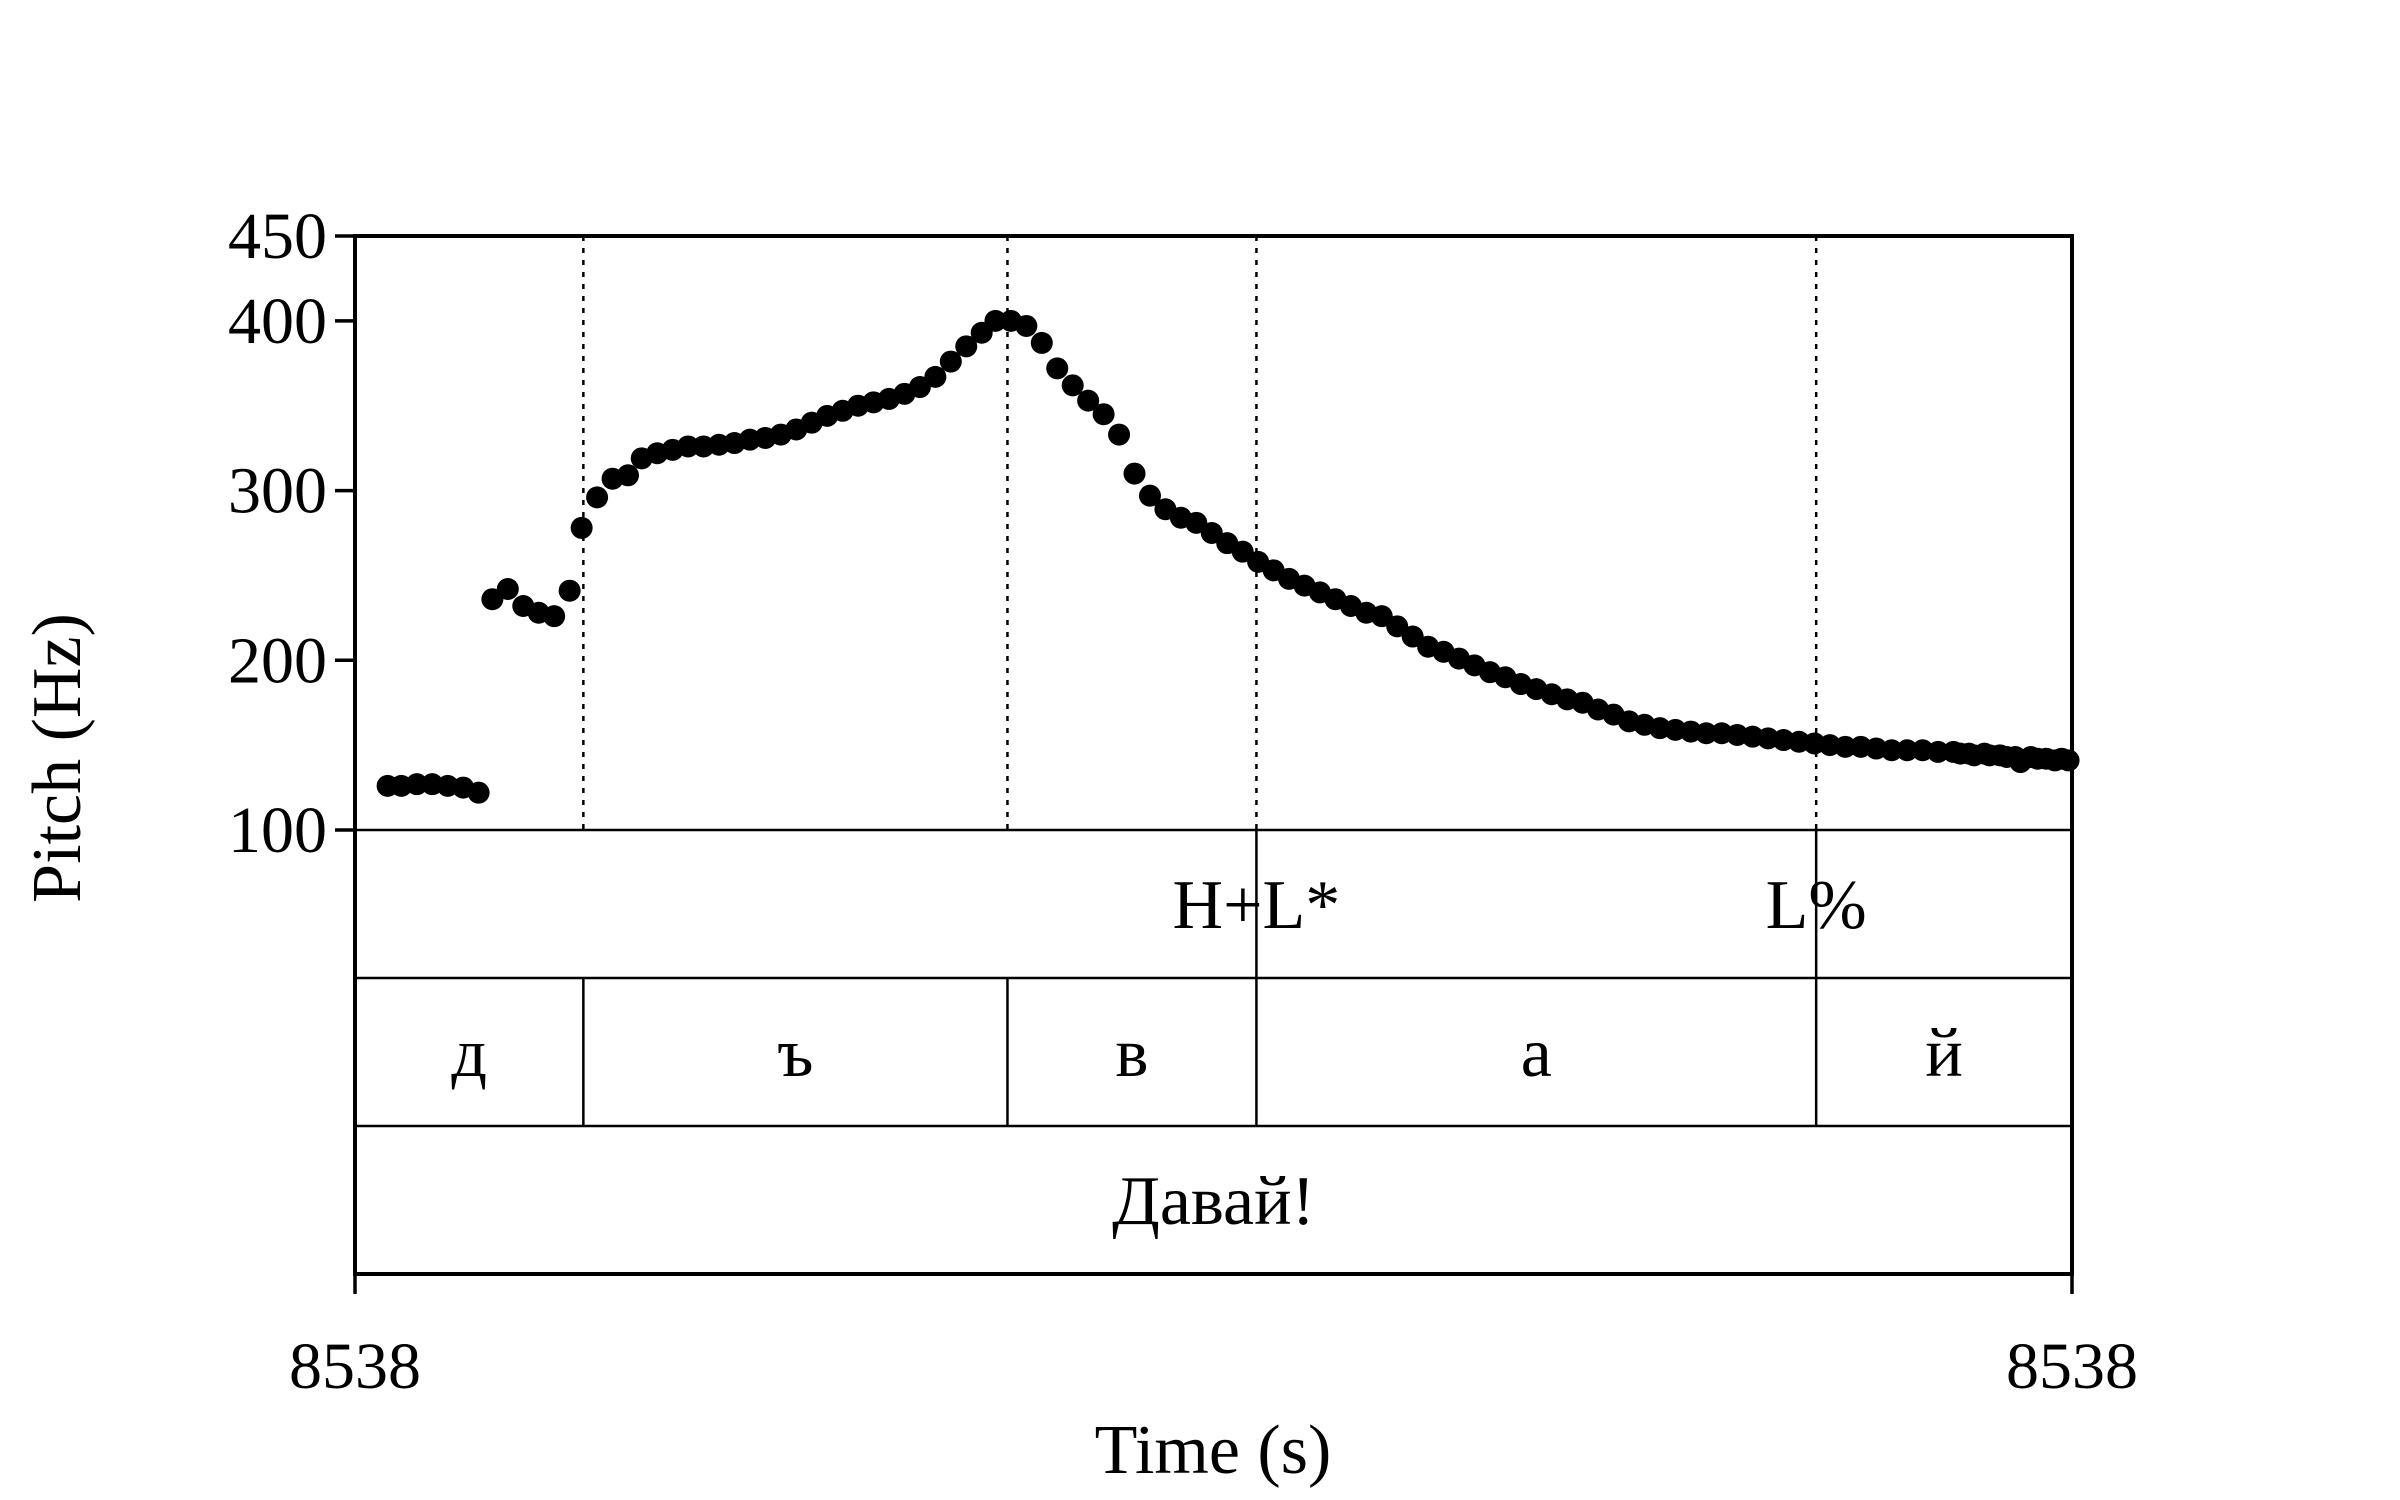 The image size is (2400, 1500). What do you see at coordinates (2072, 1366) in the screenshot?
I see `x-tick-label-2: 8538` at bounding box center [2072, 1366].